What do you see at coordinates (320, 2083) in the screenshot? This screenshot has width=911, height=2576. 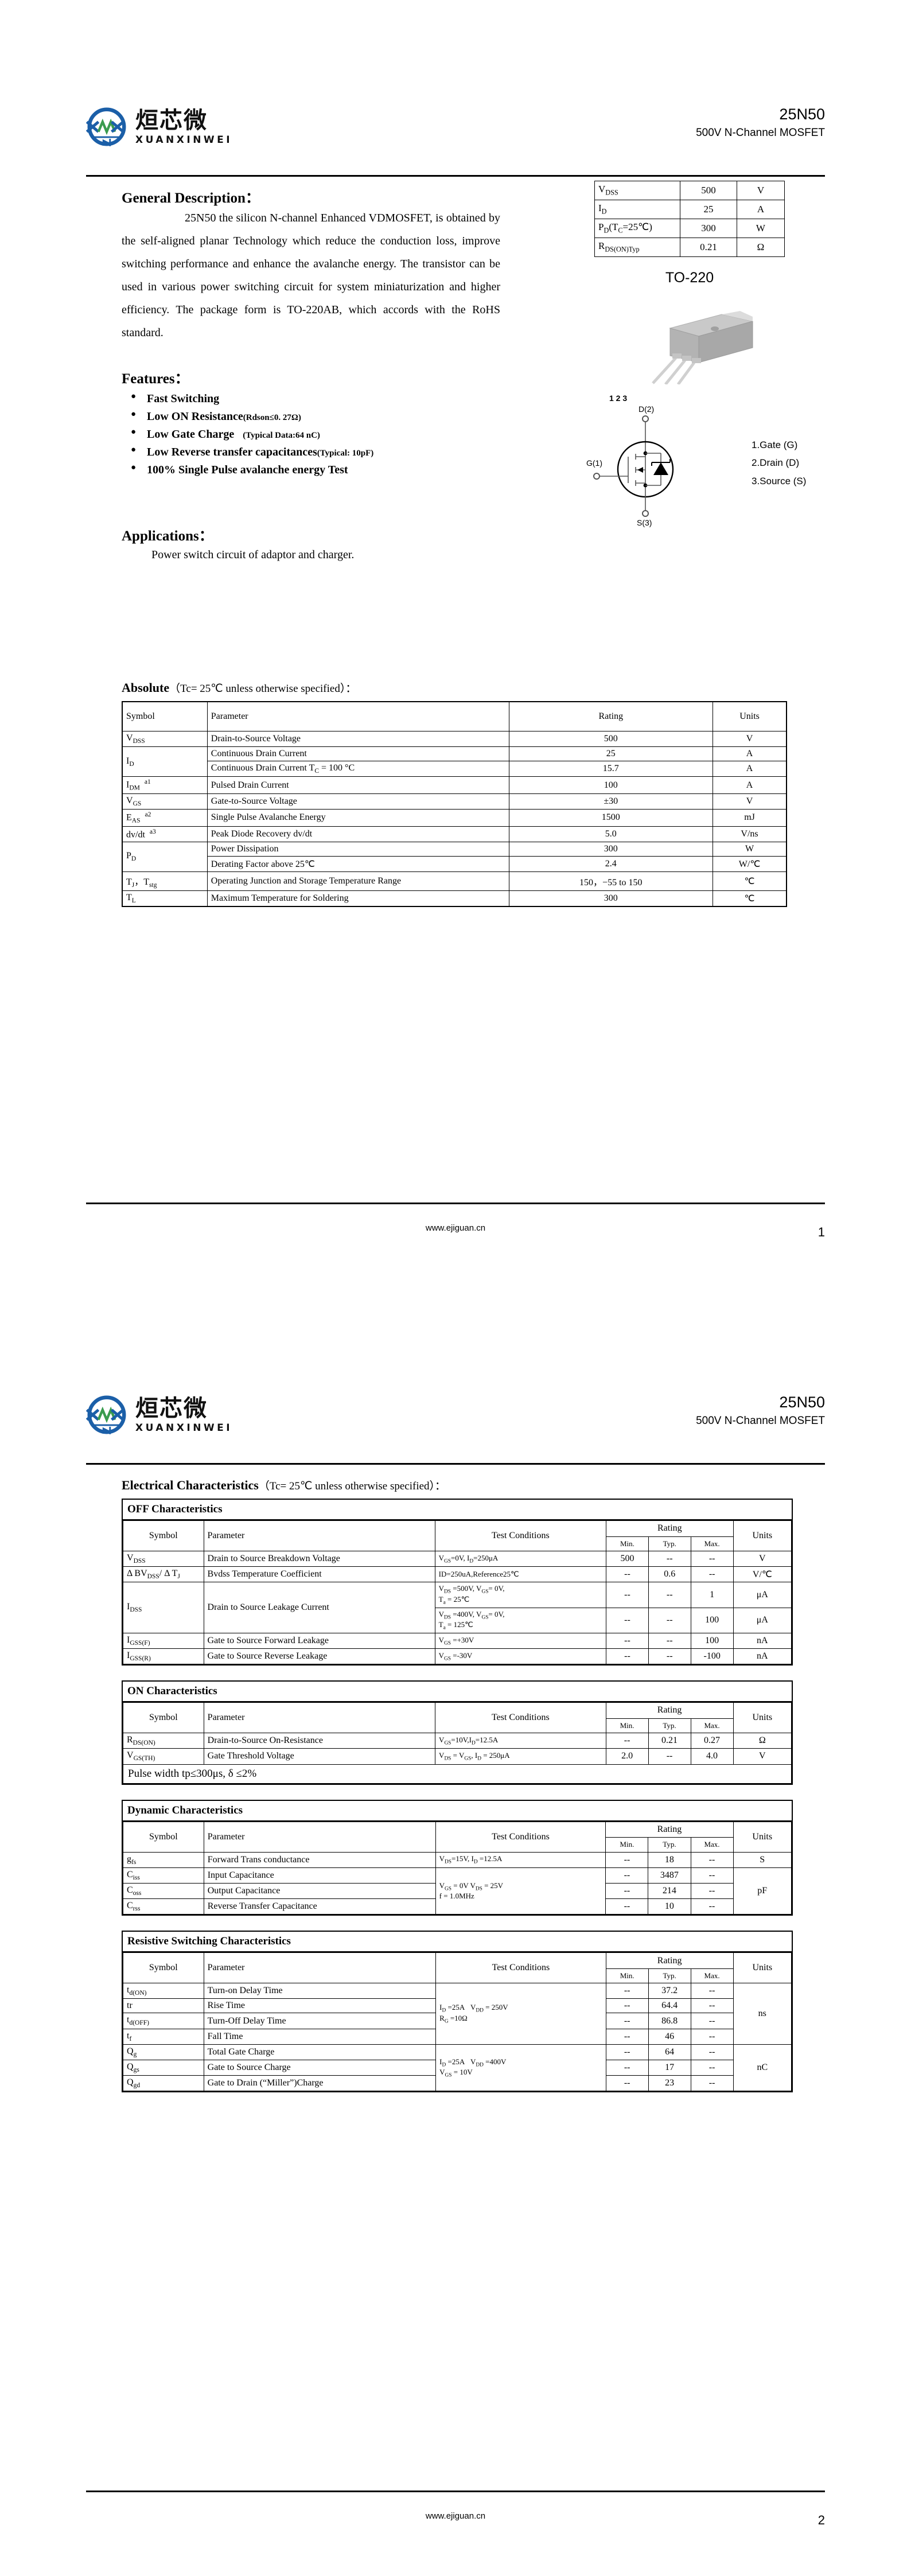 I see `row-parameter: Gate to Drain (“Miller”)Charge` at bounding box center [320, 2083].